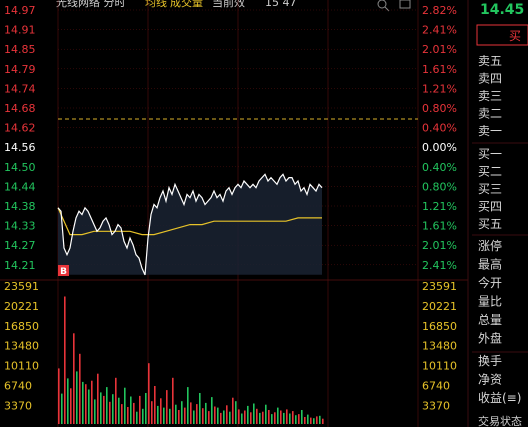 Image resolution: width=528 pixels, height=427 pixels. I want to click on bid-label: 买四, so click(490, 207).